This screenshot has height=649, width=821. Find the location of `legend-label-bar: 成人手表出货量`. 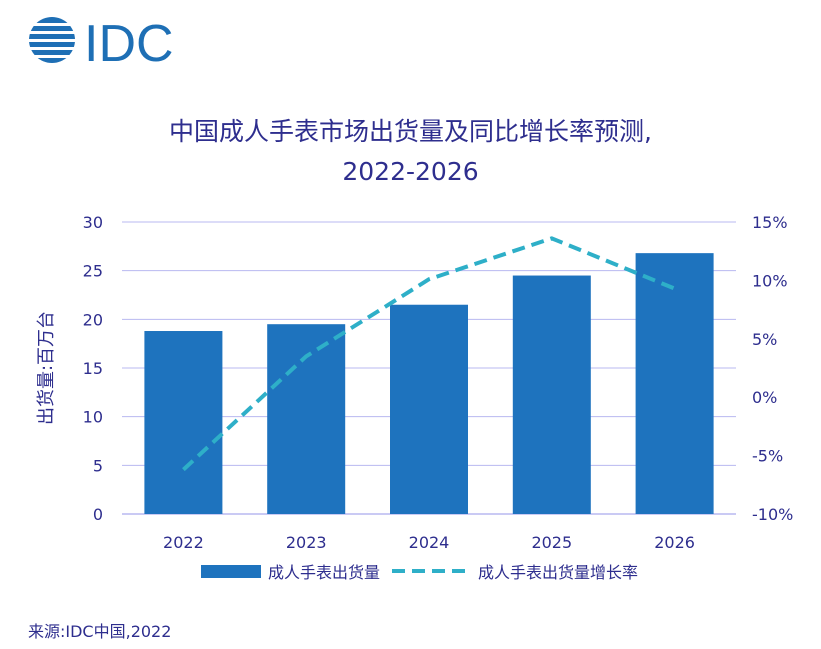

legend-label-bar: 成人手表出货量 is located at coordinates (324, 572).